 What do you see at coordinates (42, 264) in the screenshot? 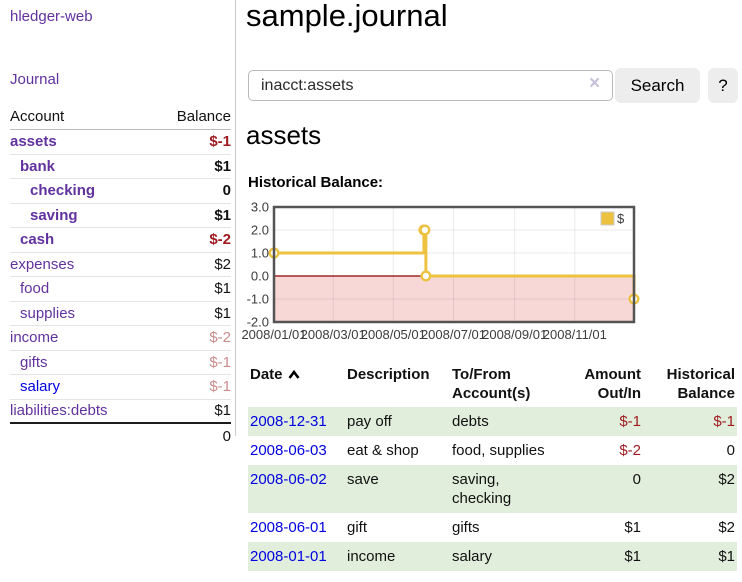
I see `account-link-expenses: expenses` at bounding box center [42, 264].